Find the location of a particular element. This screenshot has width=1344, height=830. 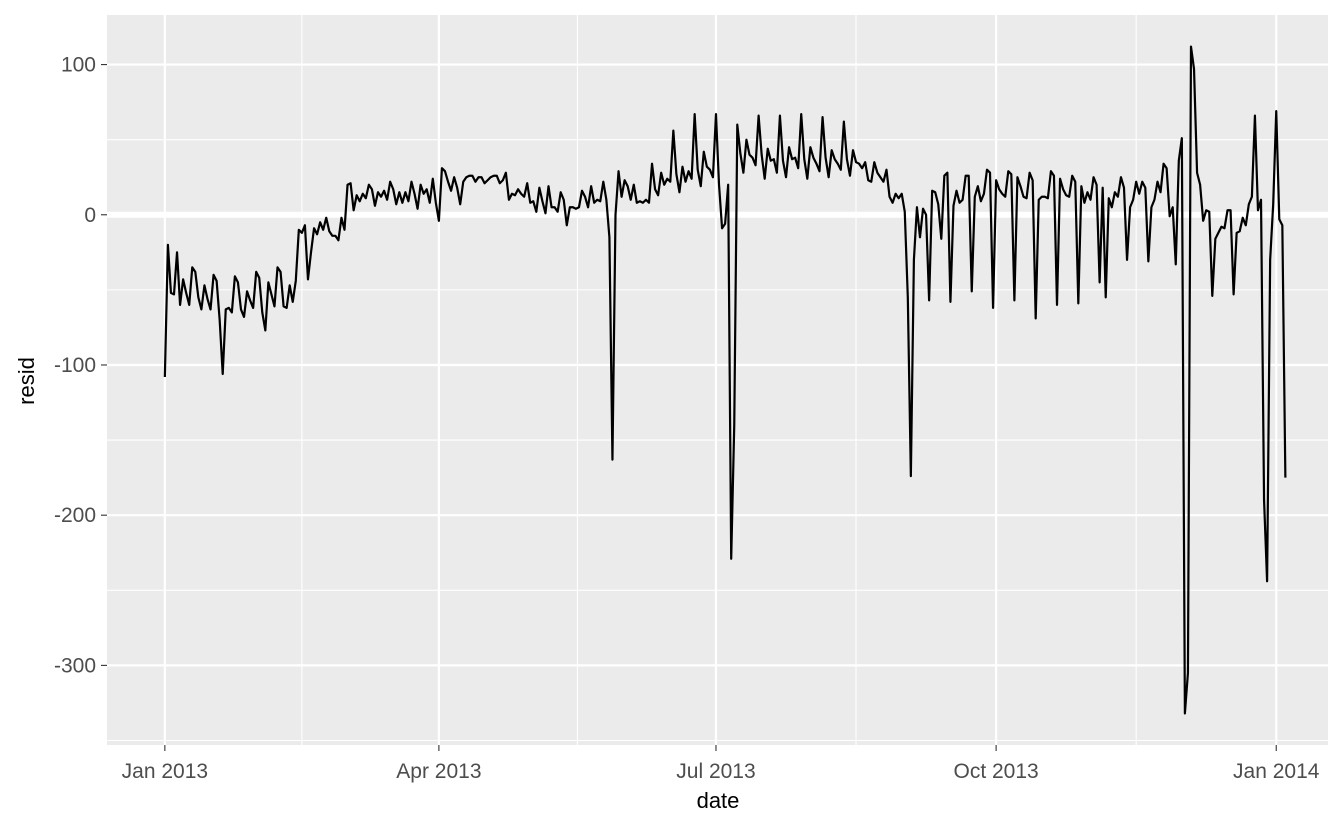

y-tick-label: -100 is located at coordinates (75, 365).